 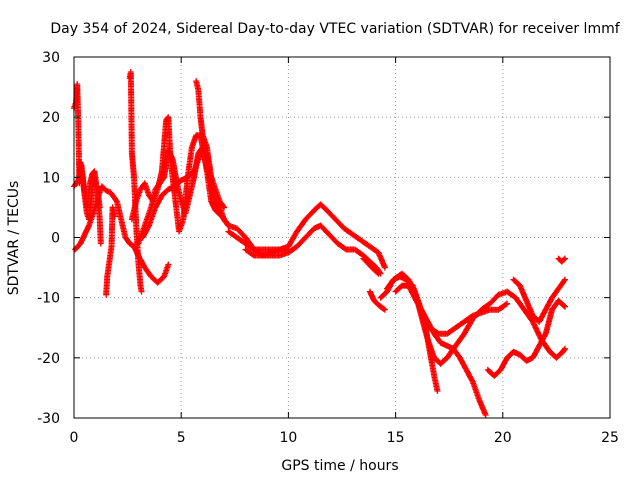 I want to click on y-tick-label: -30, so click(x=48, y=419).